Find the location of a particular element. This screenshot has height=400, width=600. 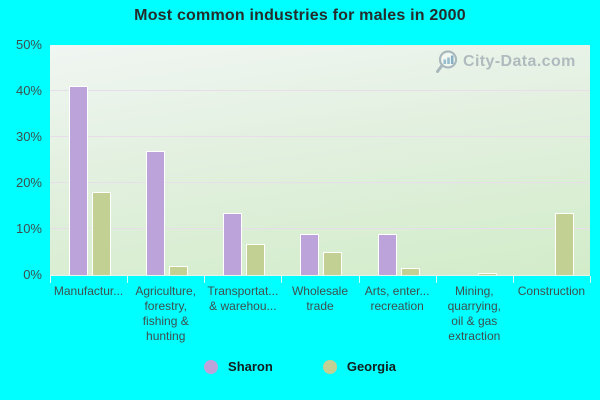

x-axis-label-3: Wholesale trade is located at coordinates (320, 298).